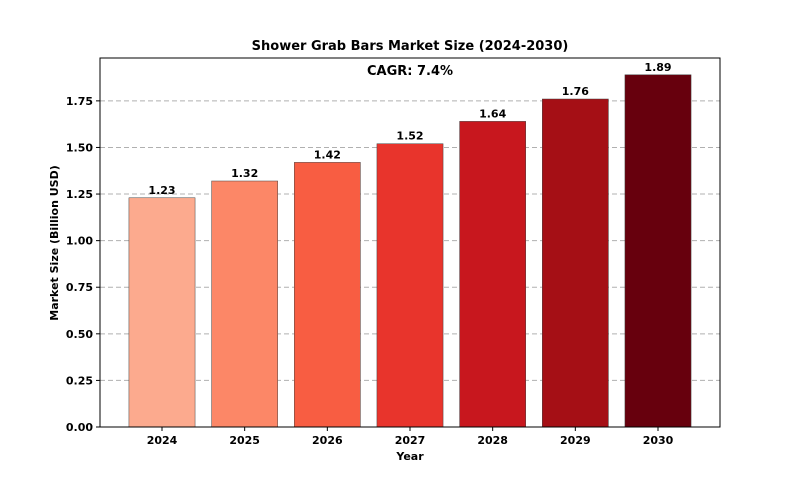 This screenshot has height=480, width=800. I want to click on cagr-annotation: CAGR: 7.4%, so click(410, 71).